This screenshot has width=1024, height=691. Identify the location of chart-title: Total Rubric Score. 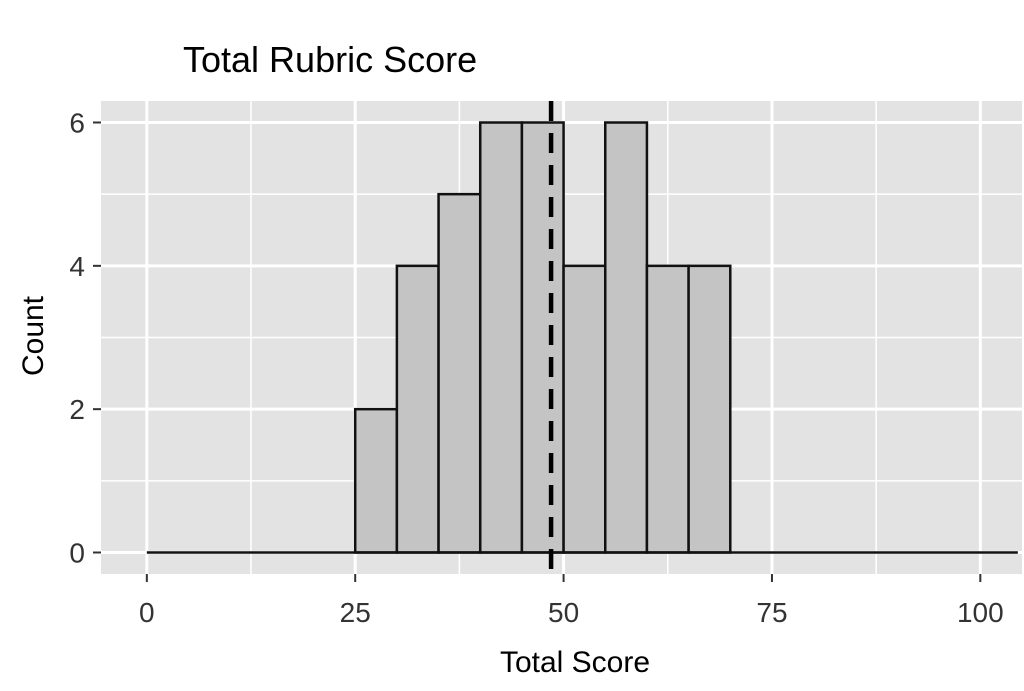
(330, 59).